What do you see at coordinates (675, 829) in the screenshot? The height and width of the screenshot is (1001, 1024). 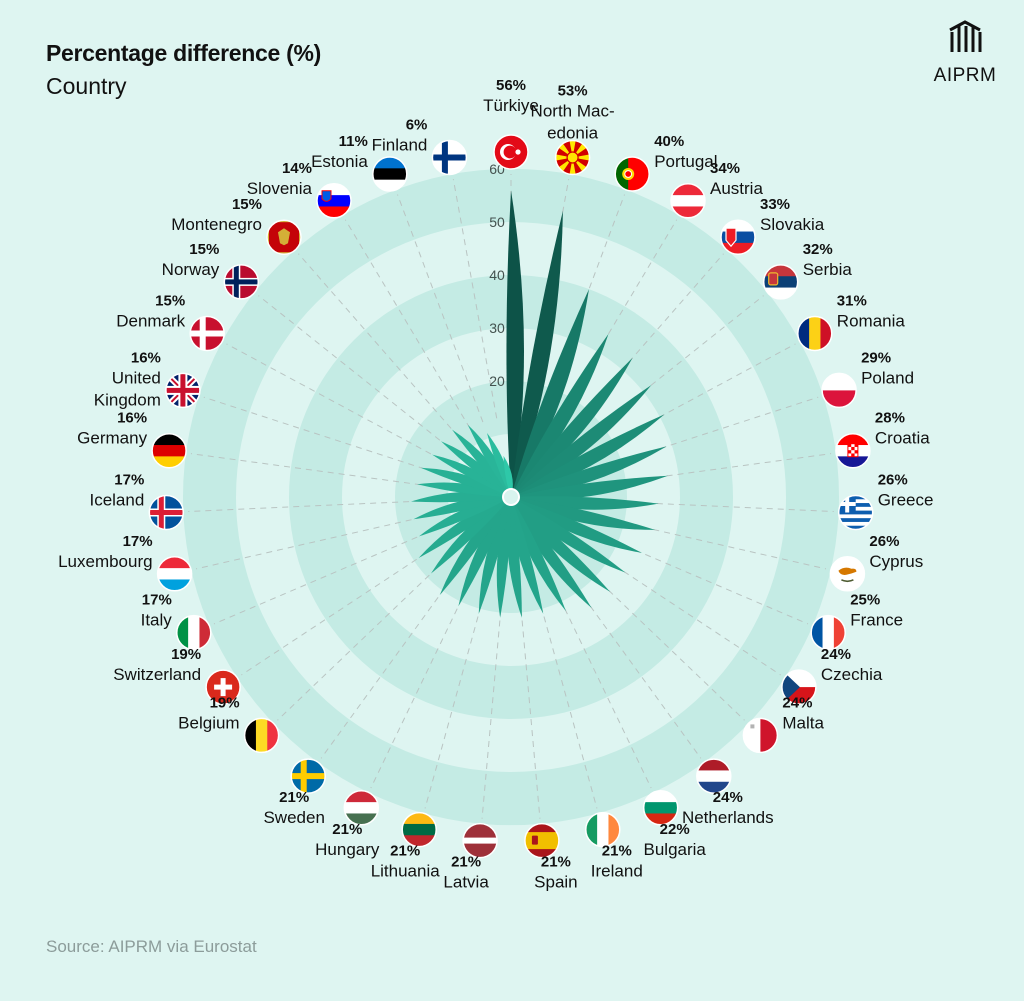 I see `percent-label: 22%` at bounding box center [675, 829].